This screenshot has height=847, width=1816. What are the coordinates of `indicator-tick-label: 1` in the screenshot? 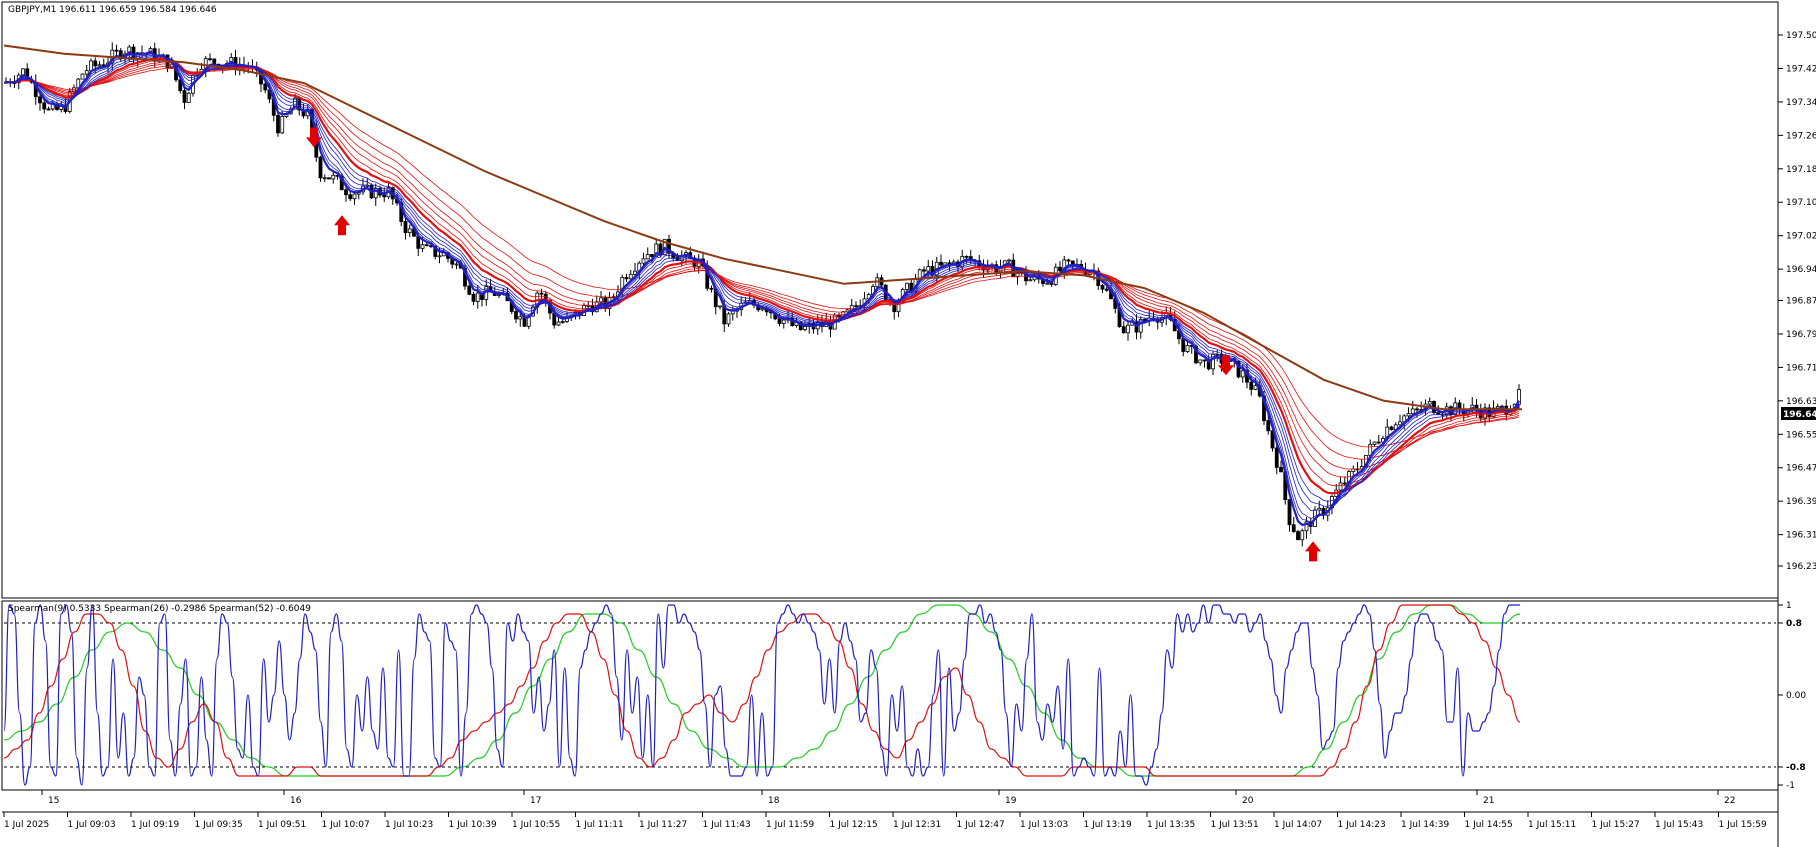 It's located at (1789, 606).